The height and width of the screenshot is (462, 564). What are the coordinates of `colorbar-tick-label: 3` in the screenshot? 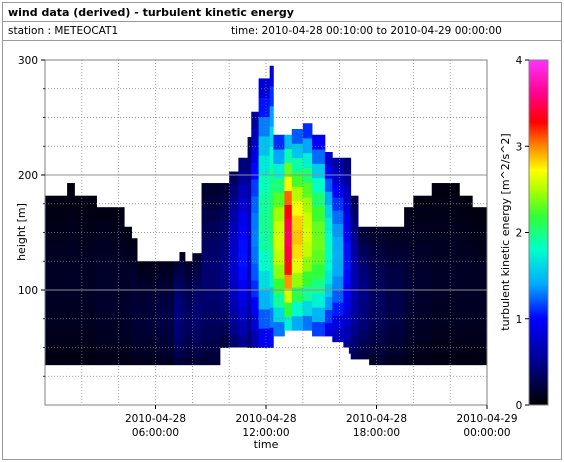 It's located at (519, 147).